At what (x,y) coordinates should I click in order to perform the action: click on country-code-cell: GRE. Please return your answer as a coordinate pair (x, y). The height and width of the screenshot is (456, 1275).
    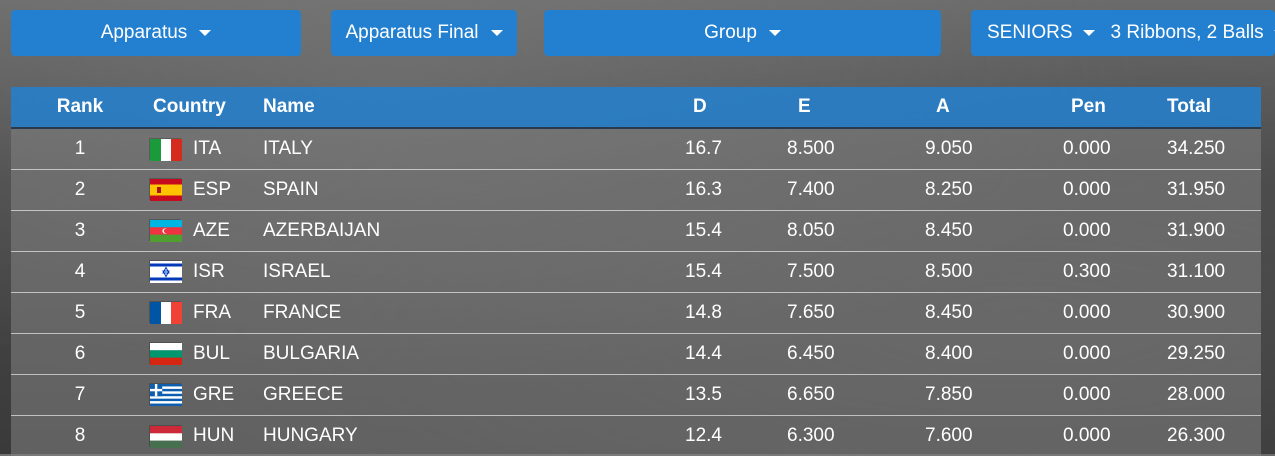
    Looking at the image, I should click on (214, 394).